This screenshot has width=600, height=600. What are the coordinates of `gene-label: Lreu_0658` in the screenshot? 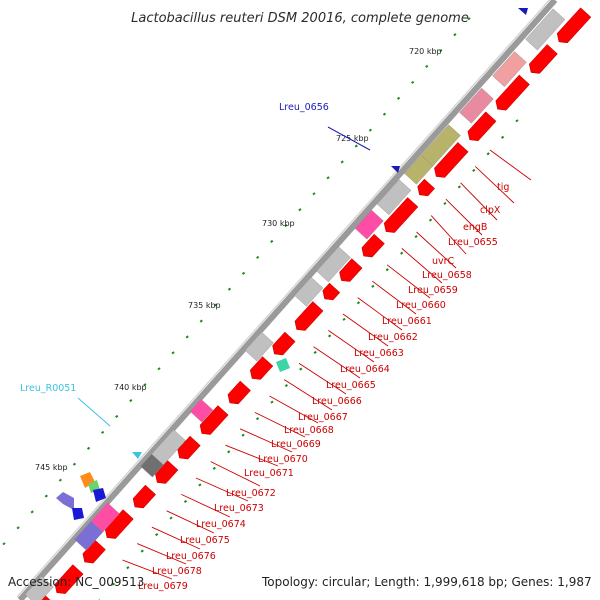 It's located at (447, 275).